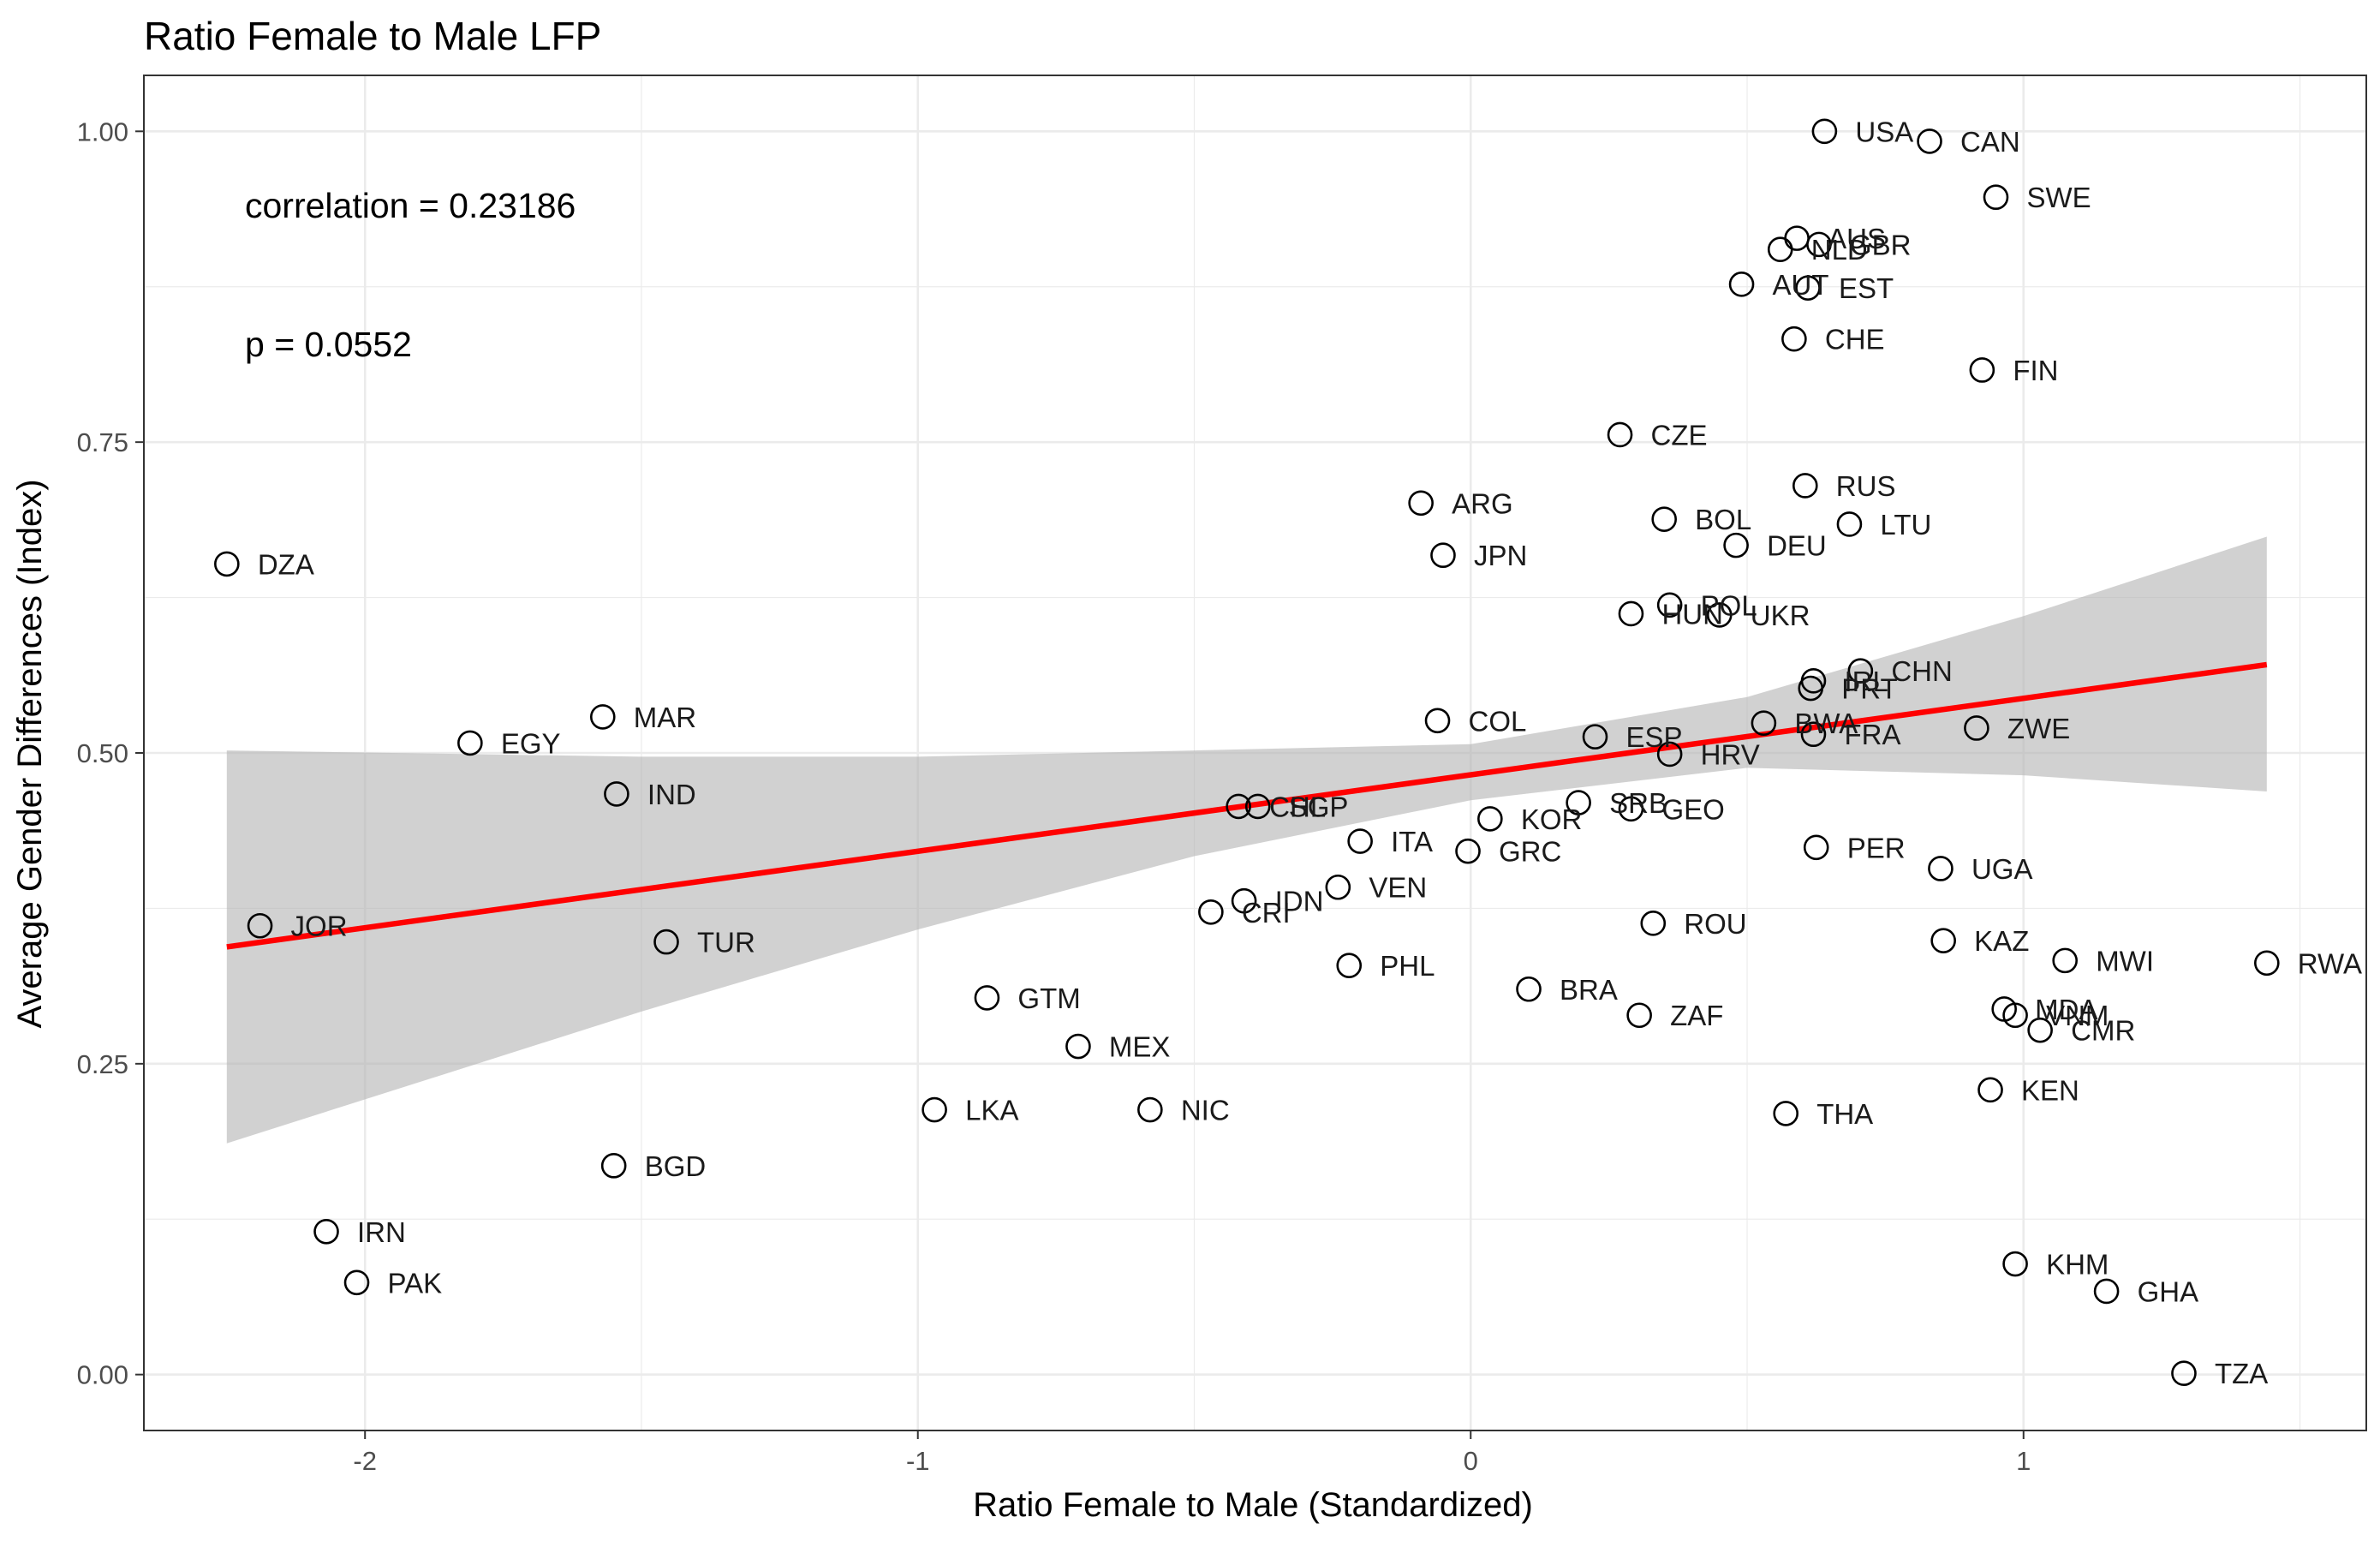  I want to click on data-point-rus, so click(1805, 486).